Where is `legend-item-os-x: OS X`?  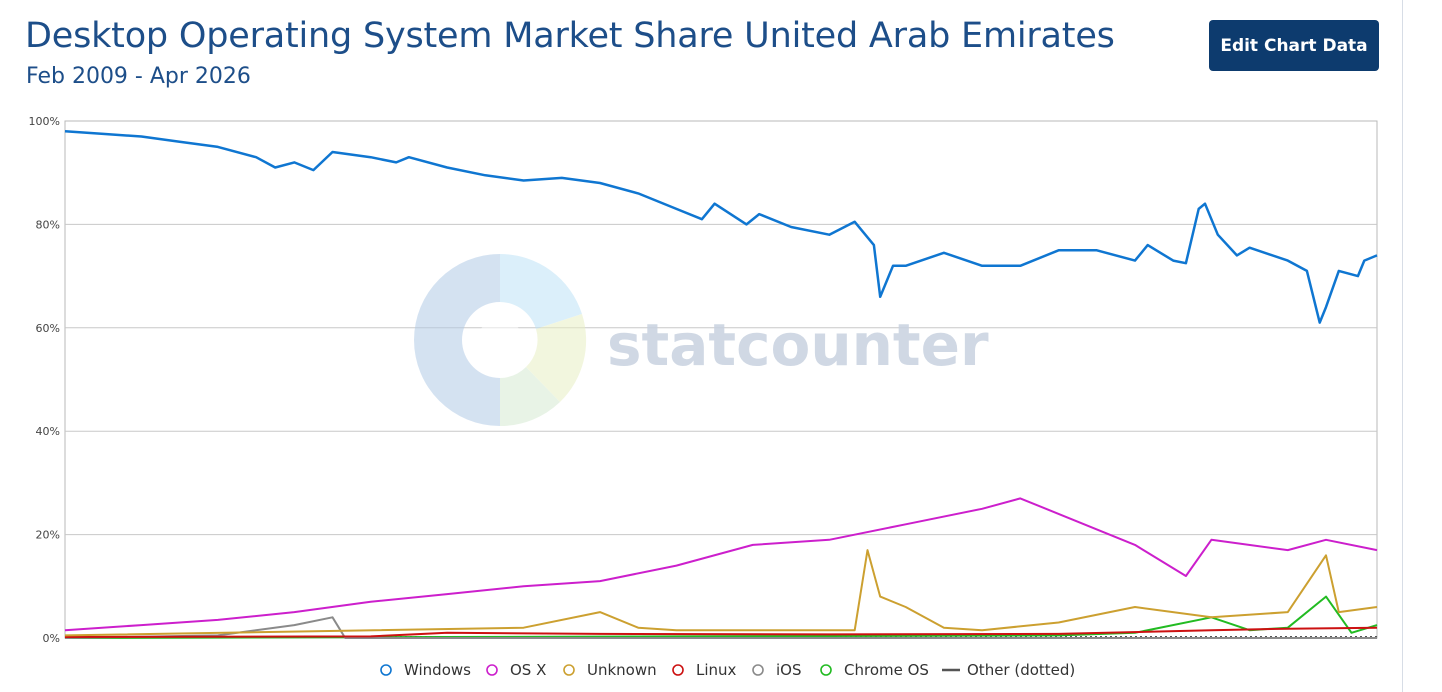
legend-item-os-x: OS X is located at coordinates (514, 670).